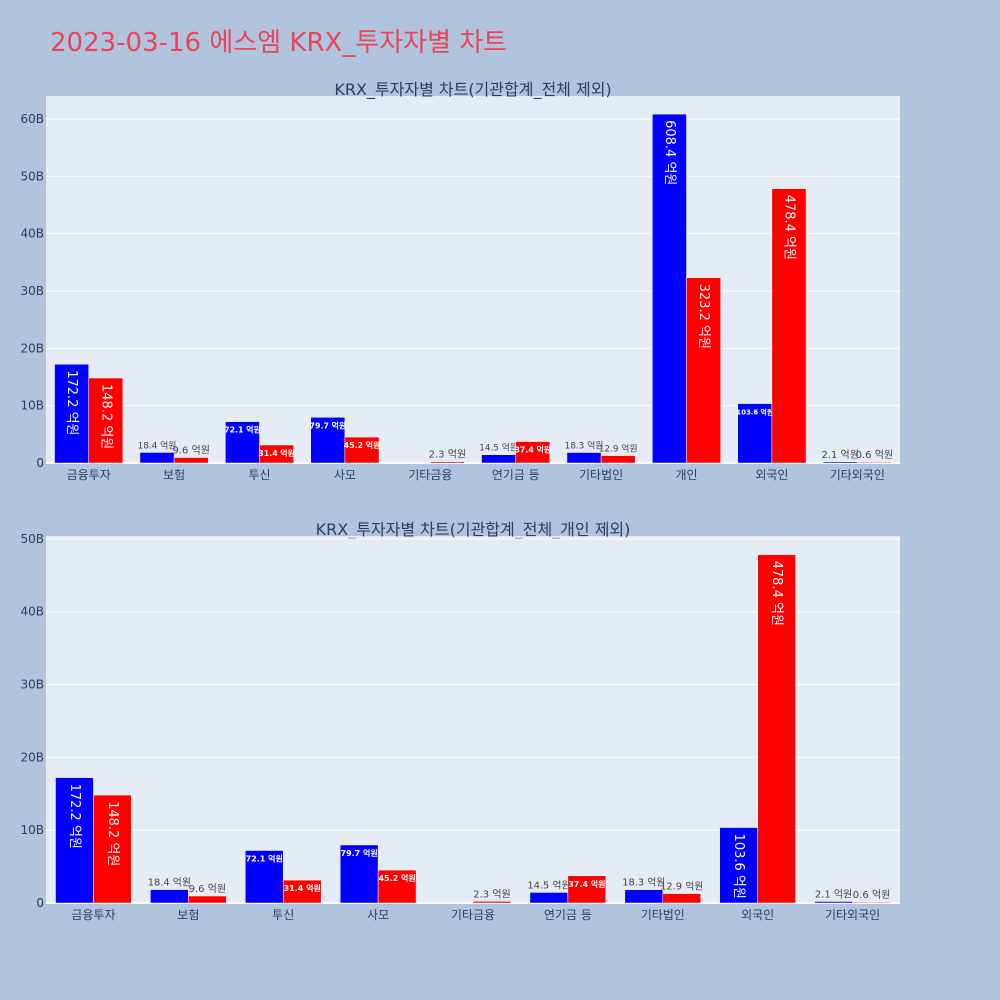  Describe the element at coordinates (703, 316) in the screenshot. I see `bar-value-label: 323.2 억원` at that location.